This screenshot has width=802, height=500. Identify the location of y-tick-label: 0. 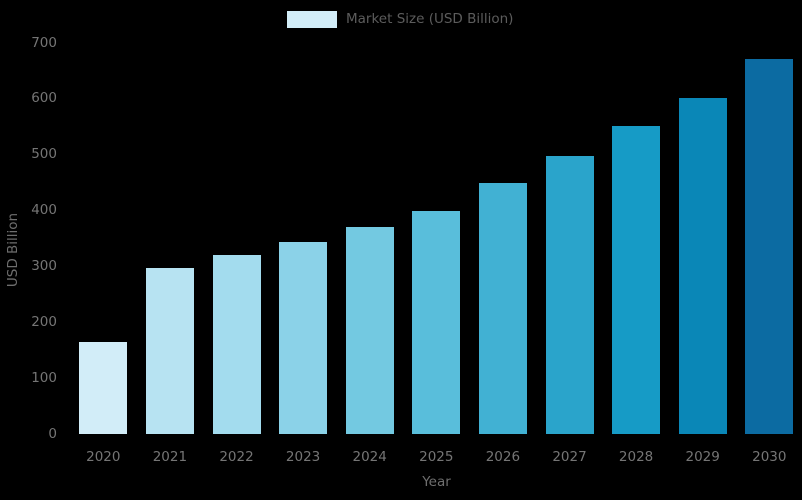
(52, 434).